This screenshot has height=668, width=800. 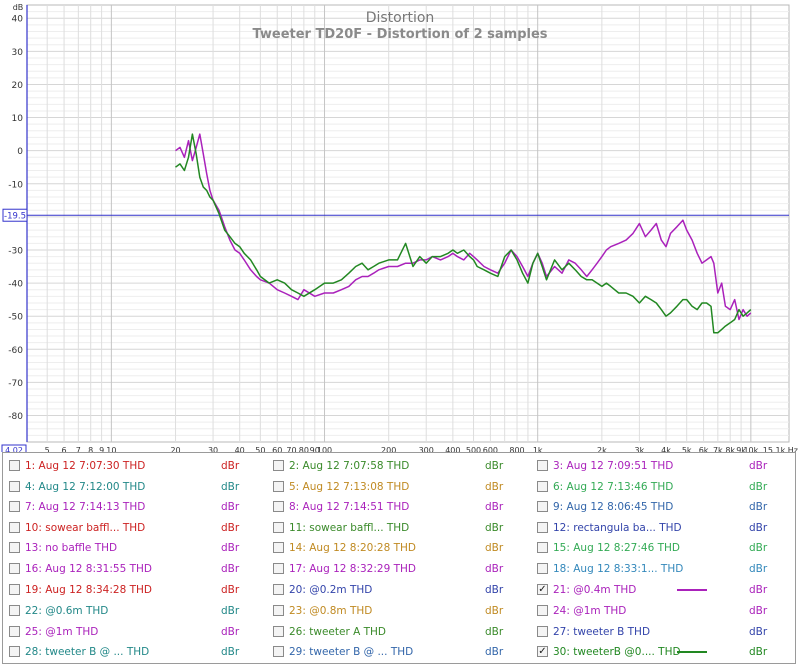 What do you see at coordinates (398, 613) in the screenshot?
I see `legend-item: 23: @0.8m THD dBr` at bounding box center [398, 613].